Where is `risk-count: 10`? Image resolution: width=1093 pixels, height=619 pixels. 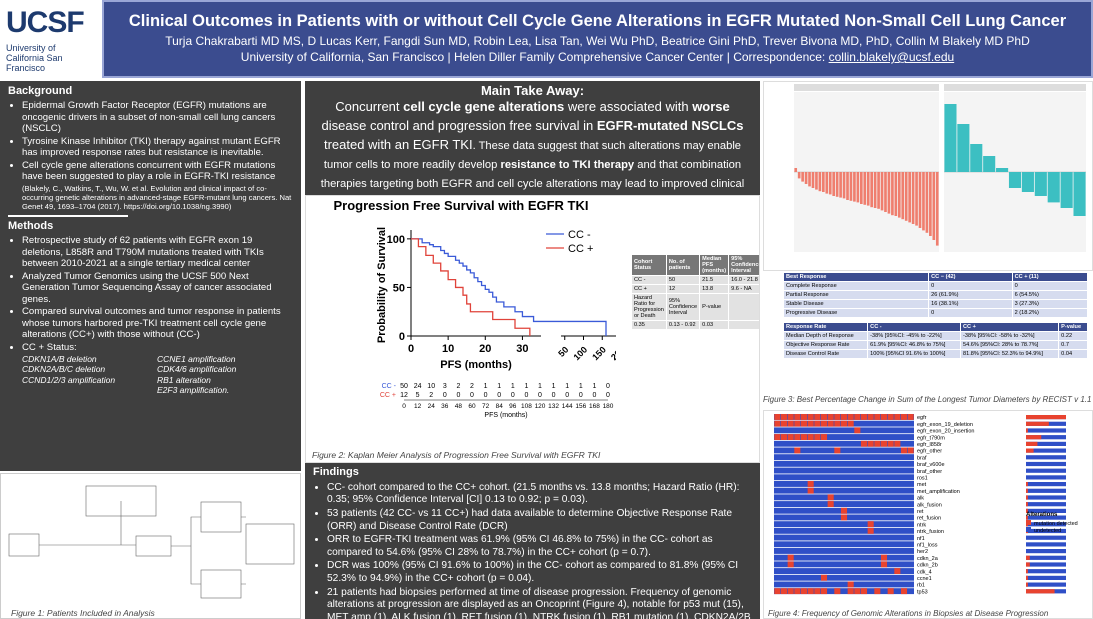 risk-count: 10 is located at coordinates (431, 386).